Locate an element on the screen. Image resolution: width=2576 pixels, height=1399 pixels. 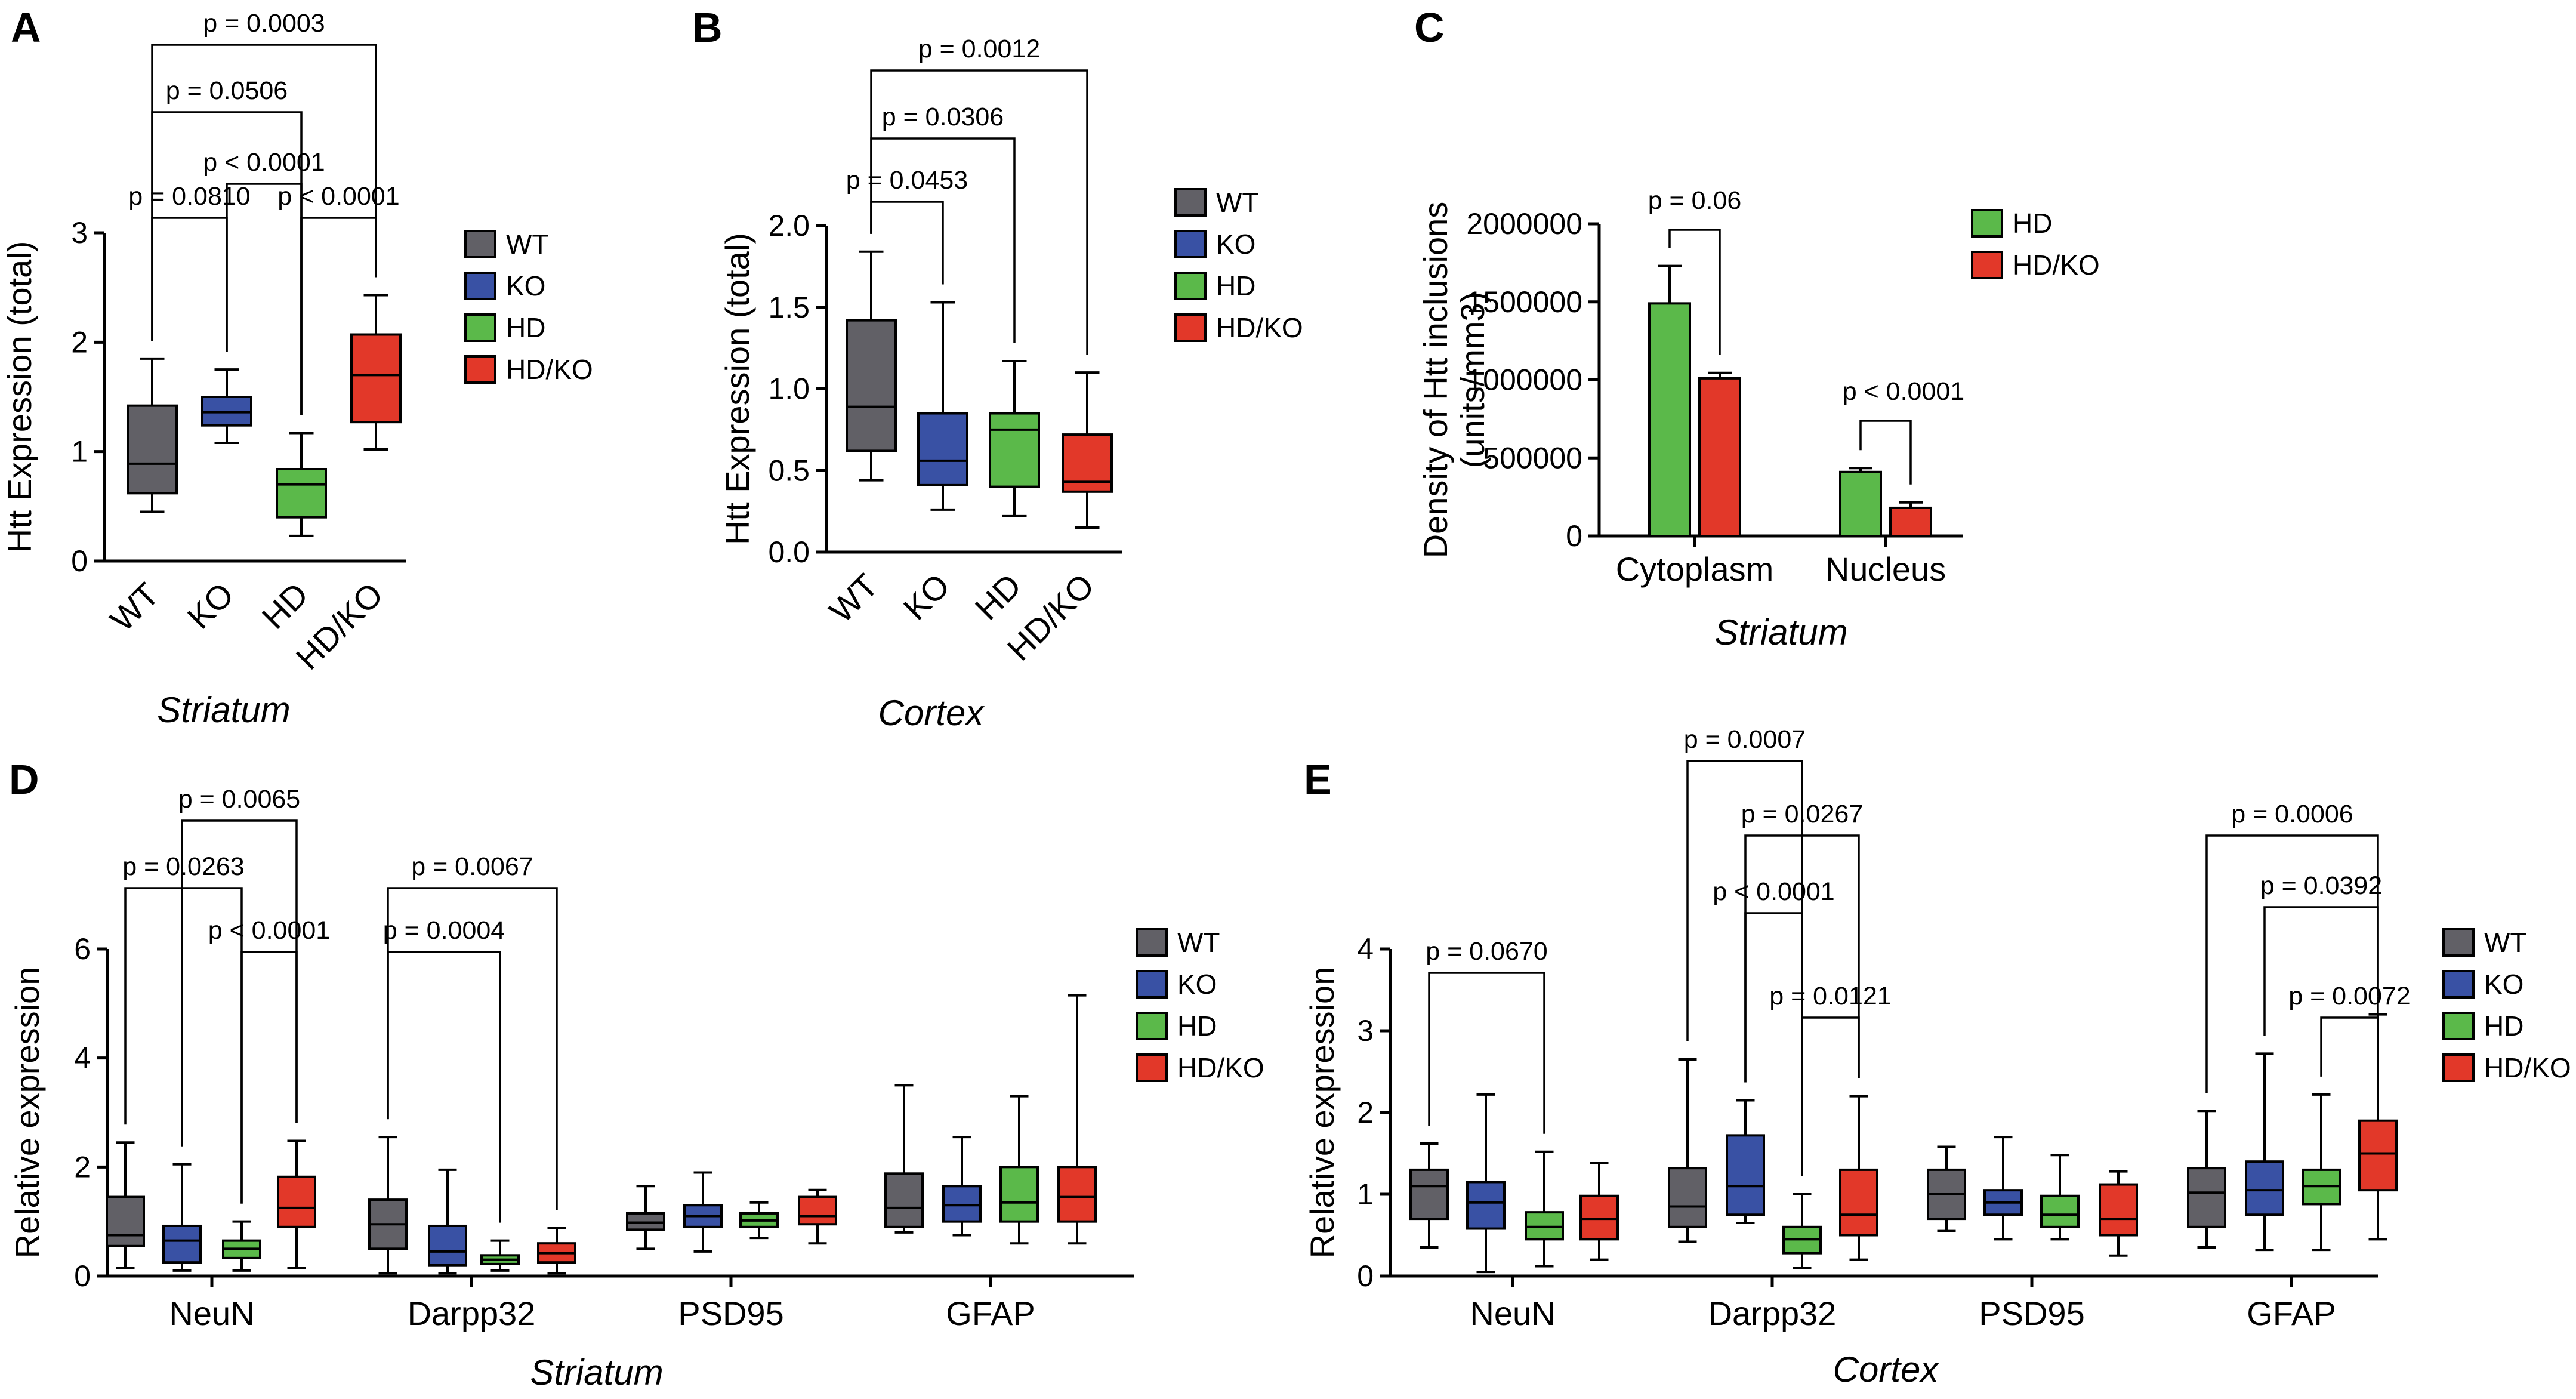
significance-bracket: p = 0.0007 is located at coordinates (1745, 950).